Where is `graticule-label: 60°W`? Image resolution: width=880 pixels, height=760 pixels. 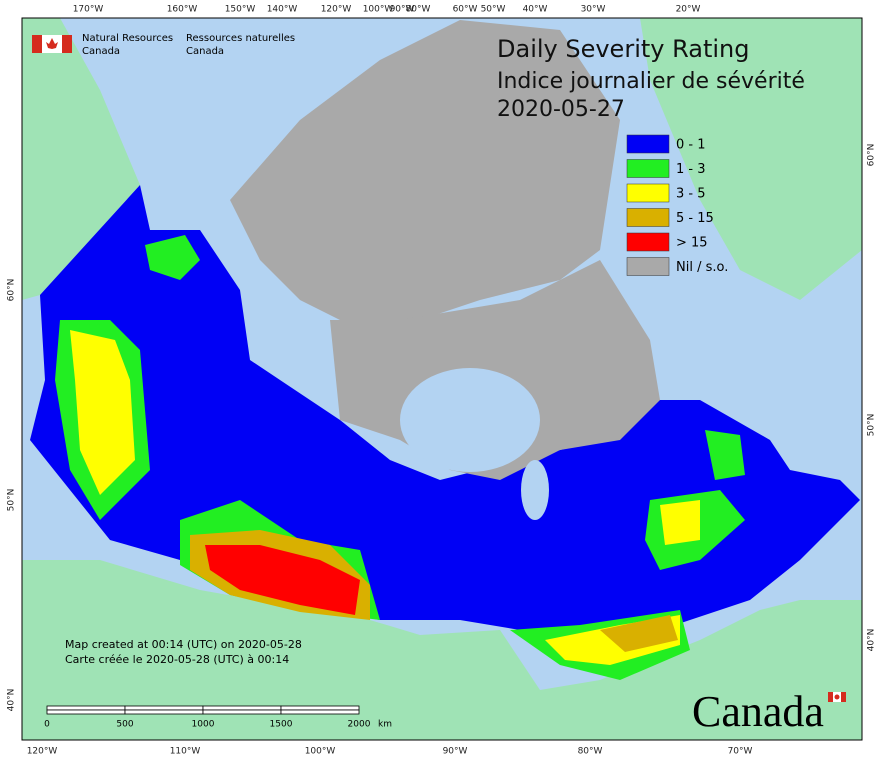 graticule-label: 60°W is located at coordinates (465, 10).